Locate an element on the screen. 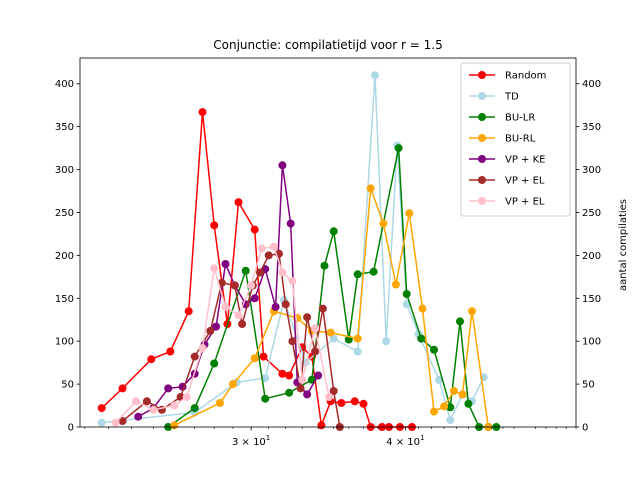  legend-label: TD is located at coordinates (511, 97).